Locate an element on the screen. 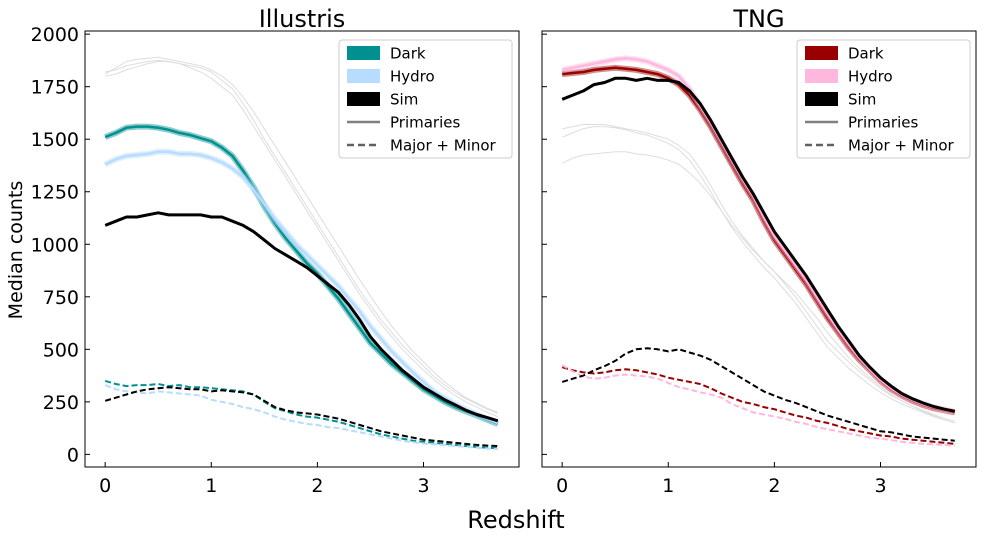  y-tick-label: 0 is located at coordinates (73, 455).